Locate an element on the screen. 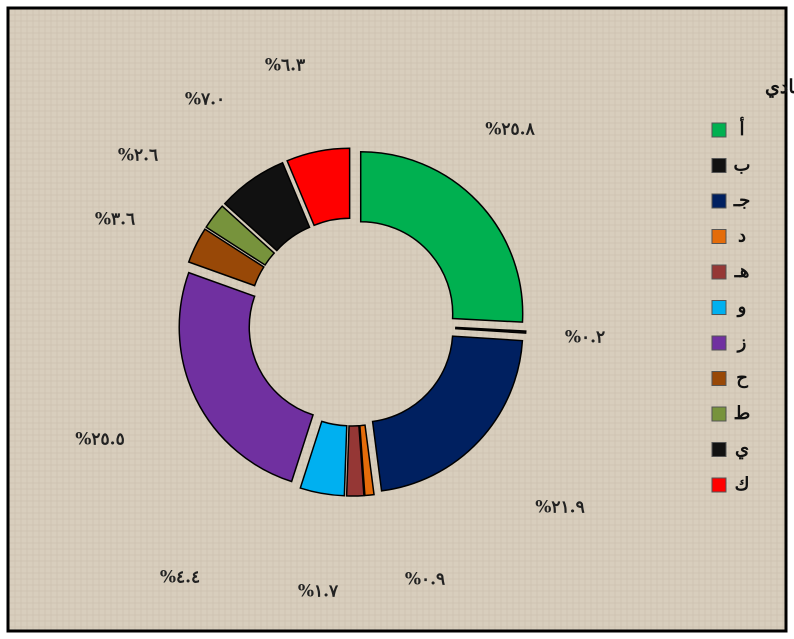 This screenshot has height=639, width=794. legend-label: ز is located at coordinates (741, 342).